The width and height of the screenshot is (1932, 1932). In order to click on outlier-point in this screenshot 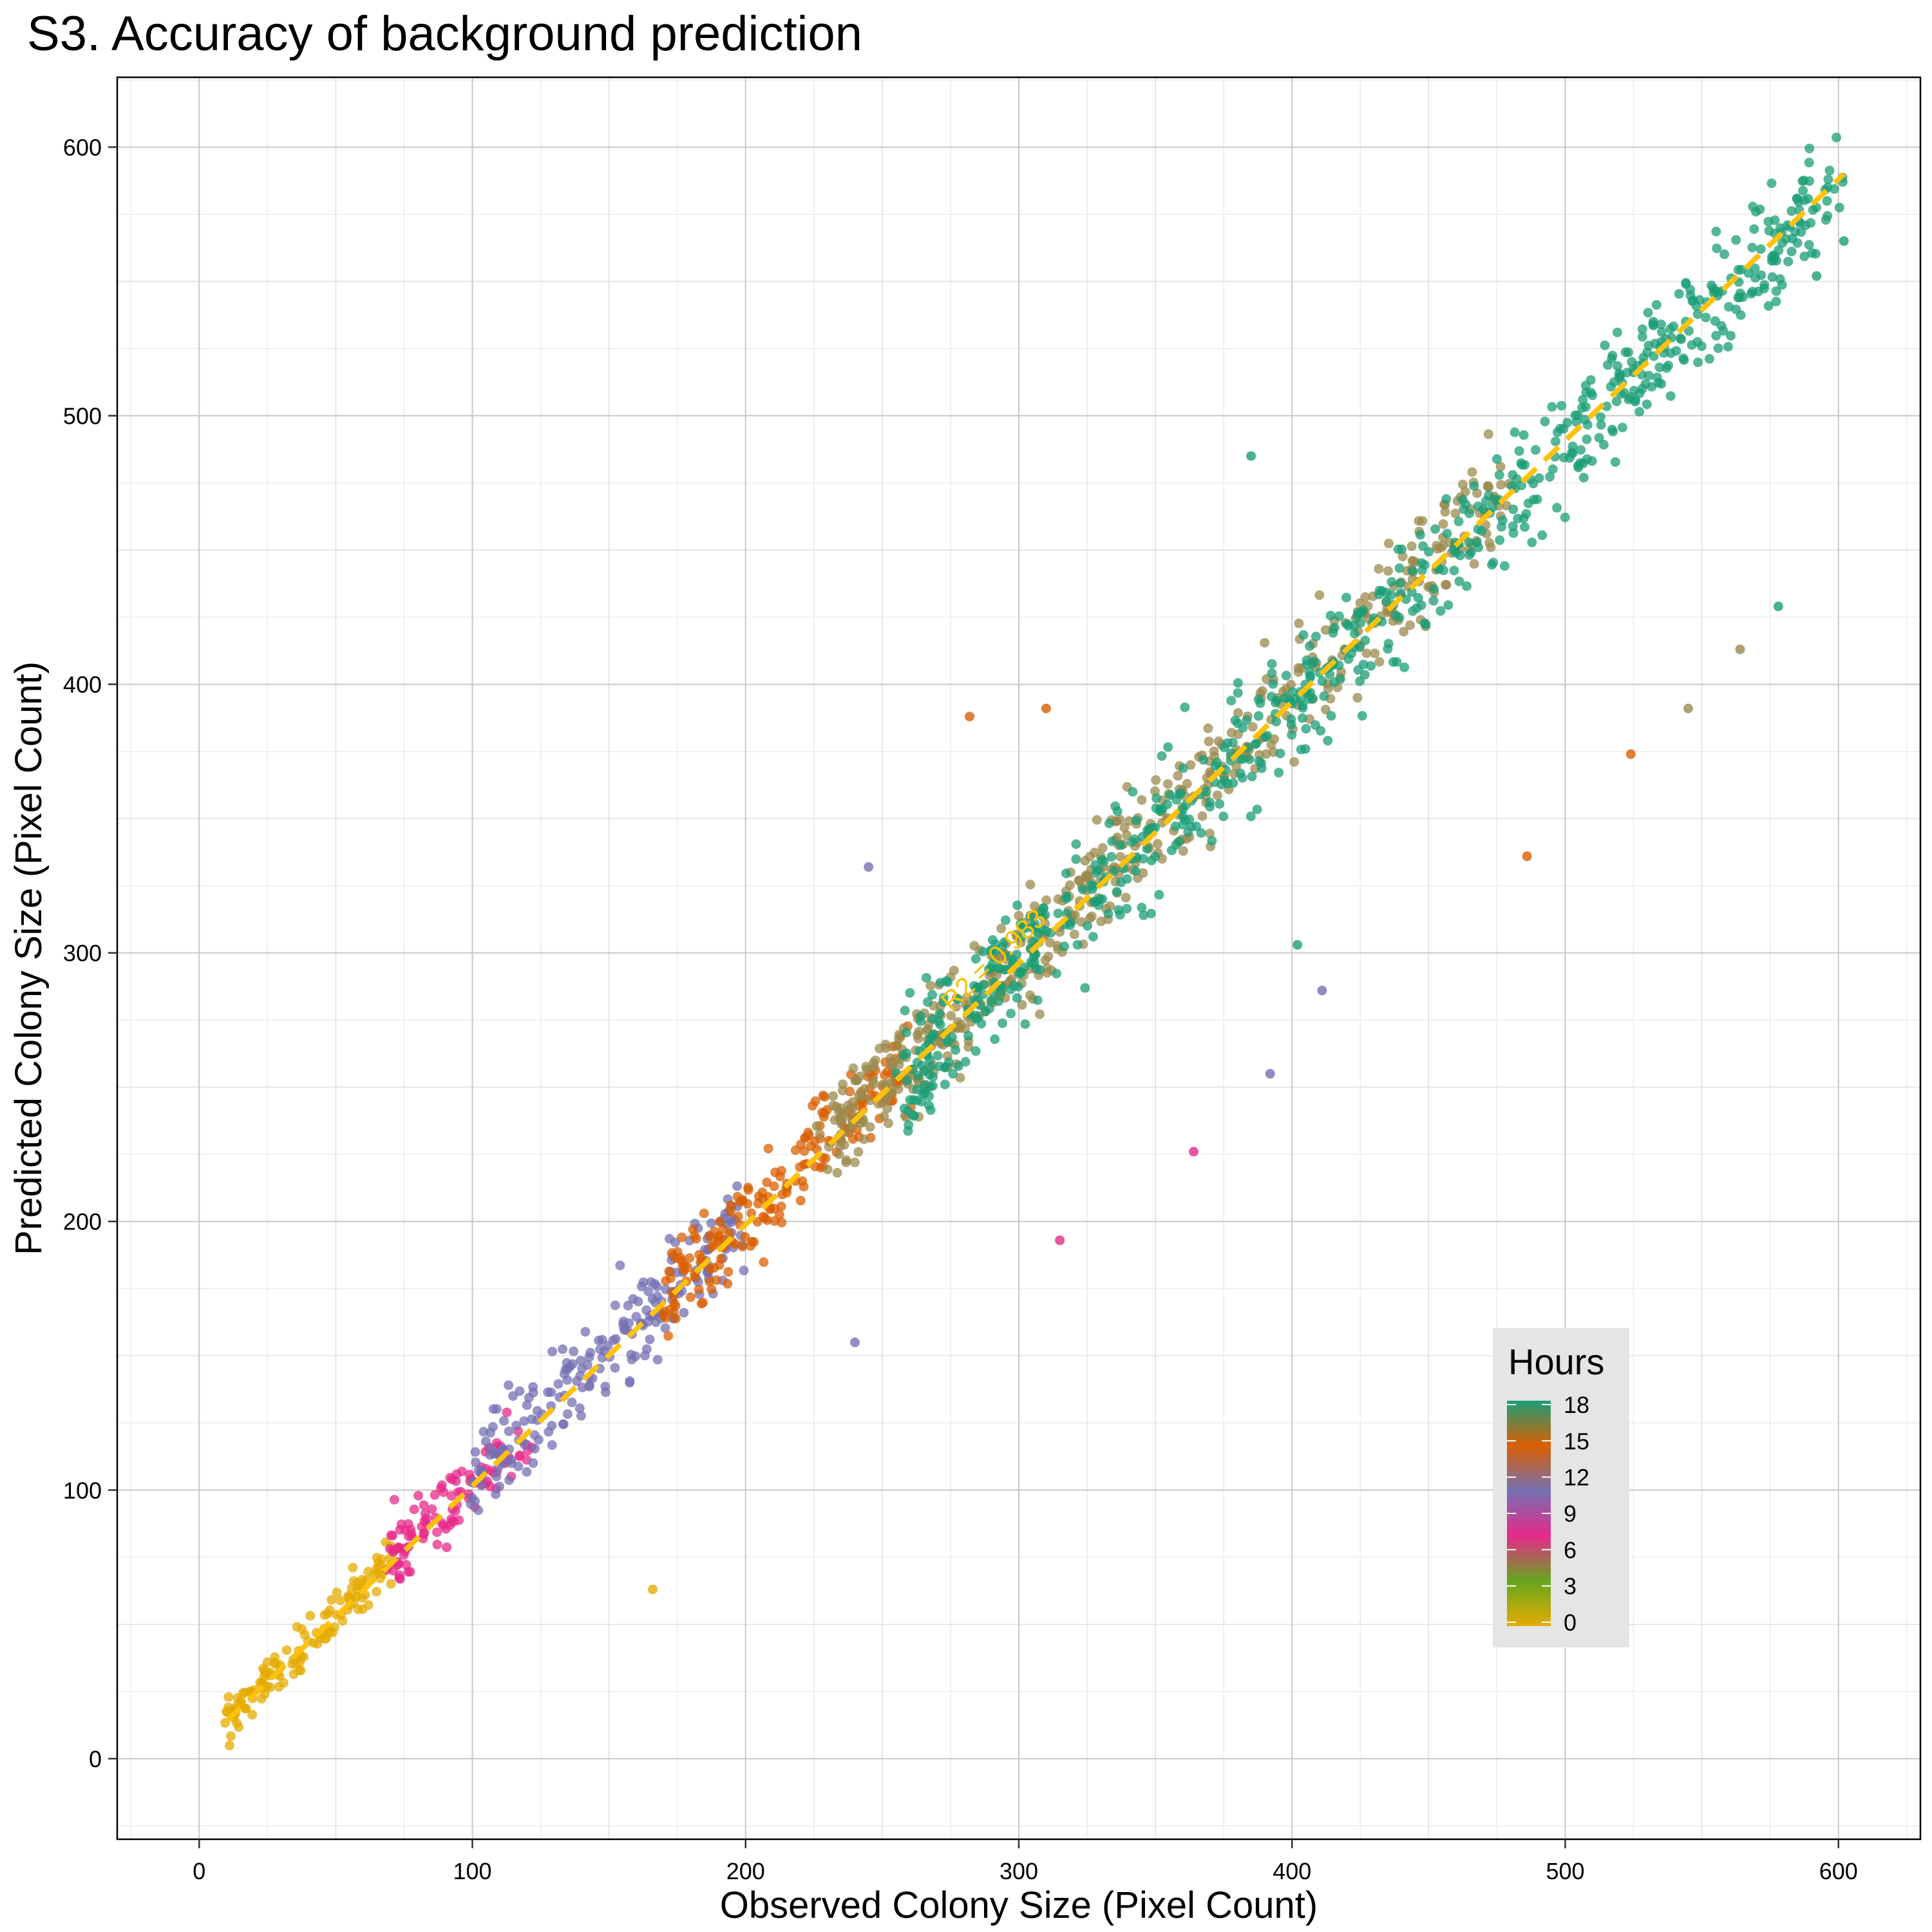, I will do `click(970, 717)`.